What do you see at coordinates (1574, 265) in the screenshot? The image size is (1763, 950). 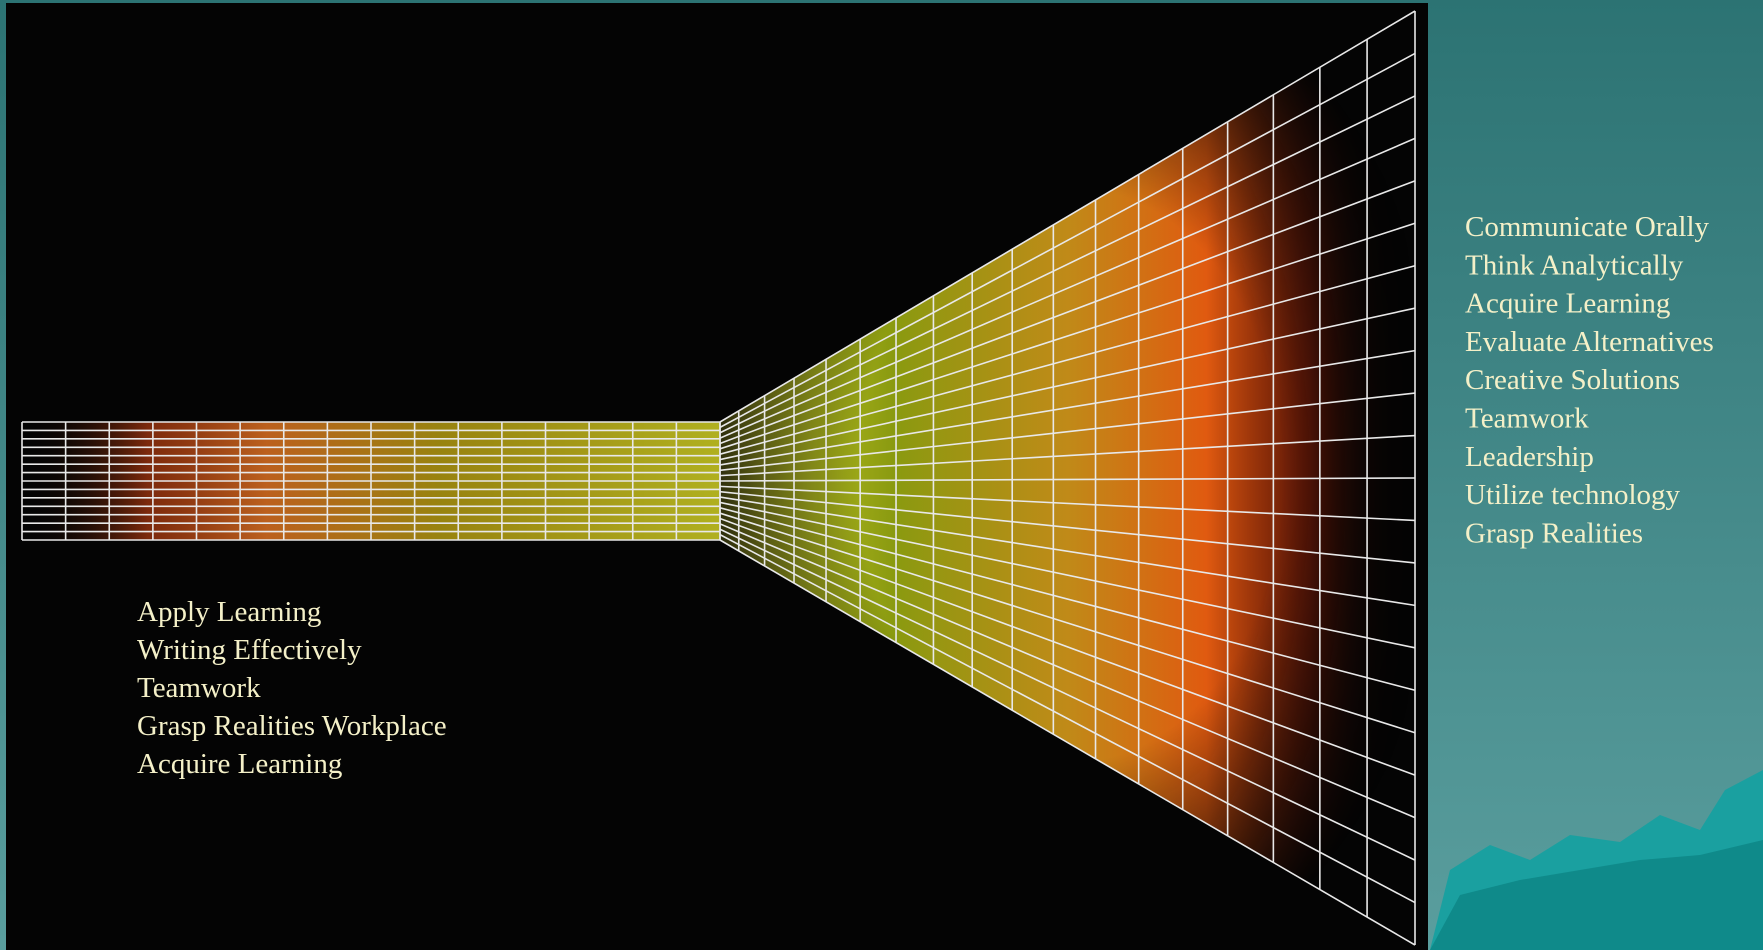 I see `list-item: Think Analytically` at bounding box center [1574, 265].